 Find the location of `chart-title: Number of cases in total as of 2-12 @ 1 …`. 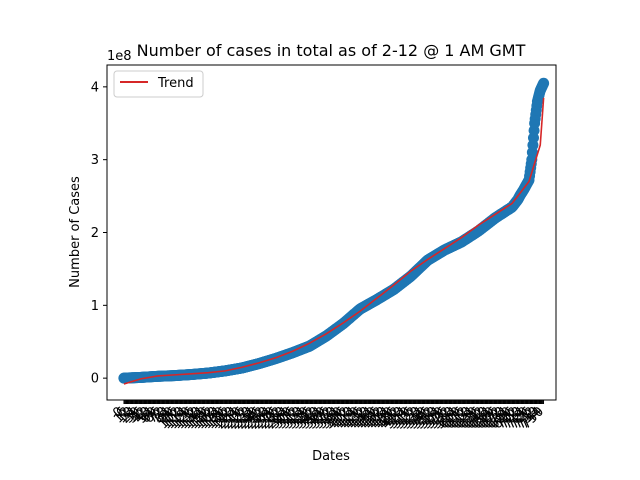

chart-title: Number of cases in total as of 2-12 @ 1 … is located at coordinates (331, 50).